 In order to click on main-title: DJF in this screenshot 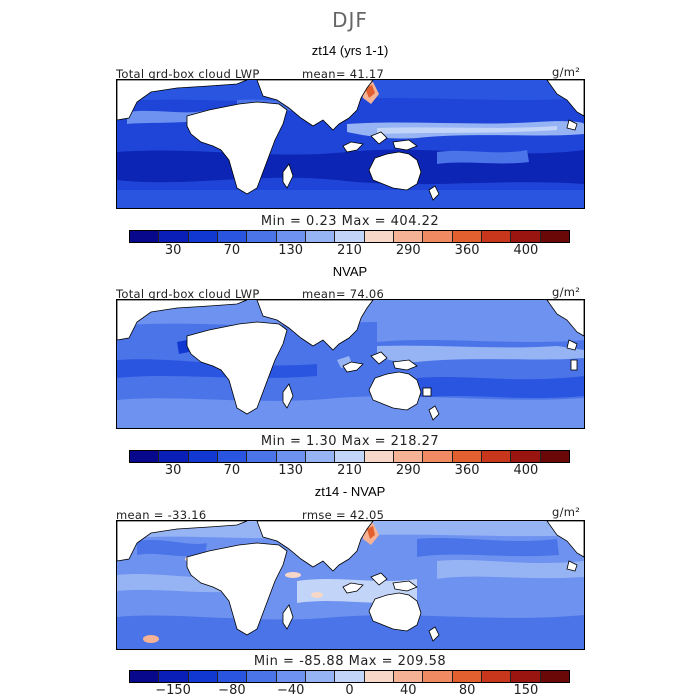, I will do `click(350, 20)`.